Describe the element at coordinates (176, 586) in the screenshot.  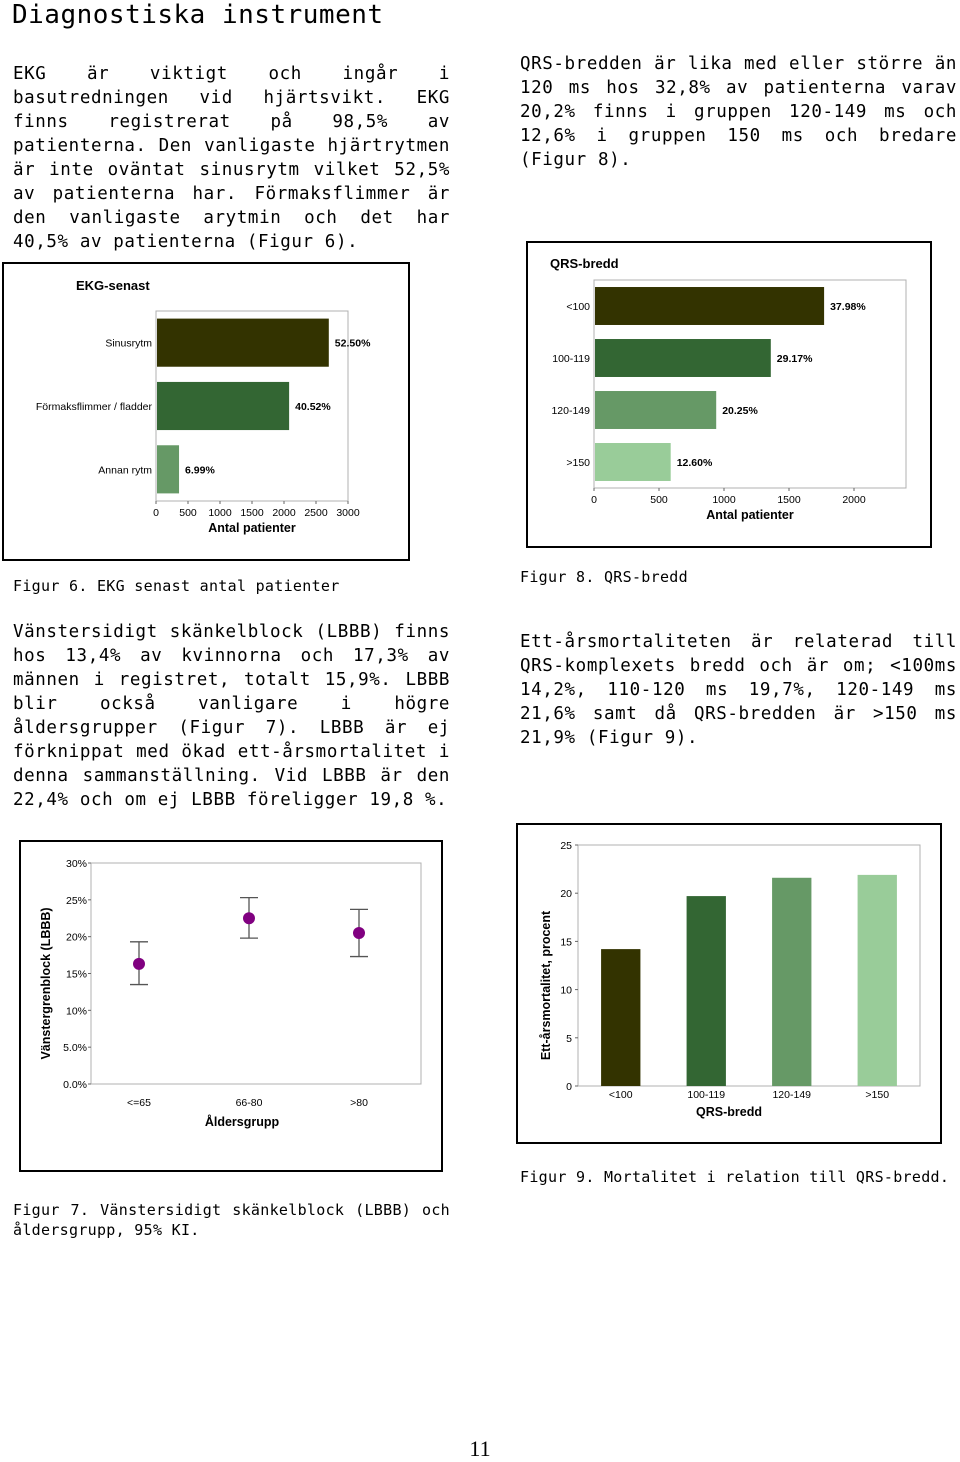
I see `caption-figure-6: Figur 6. EKG senast antal patienter` at that location.